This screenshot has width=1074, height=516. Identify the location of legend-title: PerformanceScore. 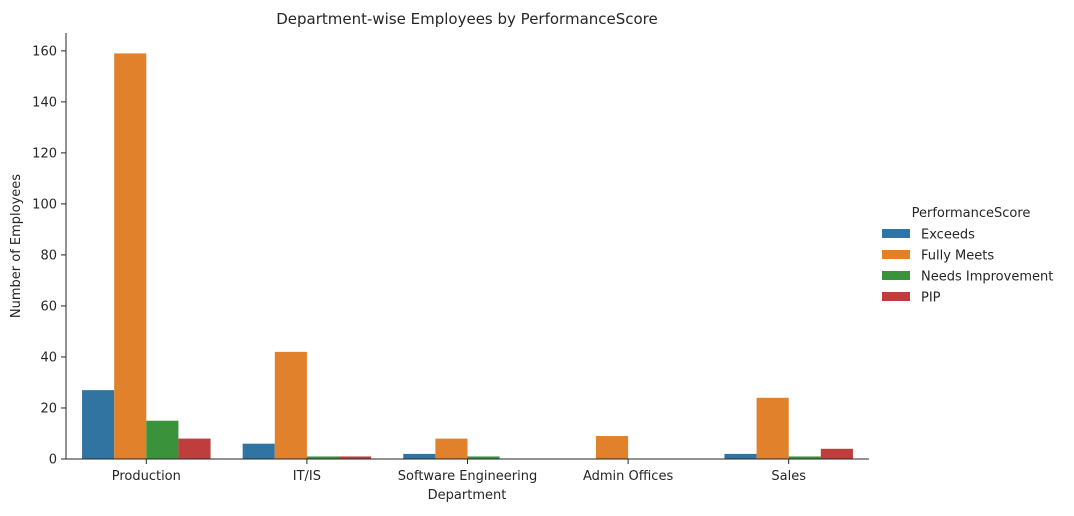
(971, 213).